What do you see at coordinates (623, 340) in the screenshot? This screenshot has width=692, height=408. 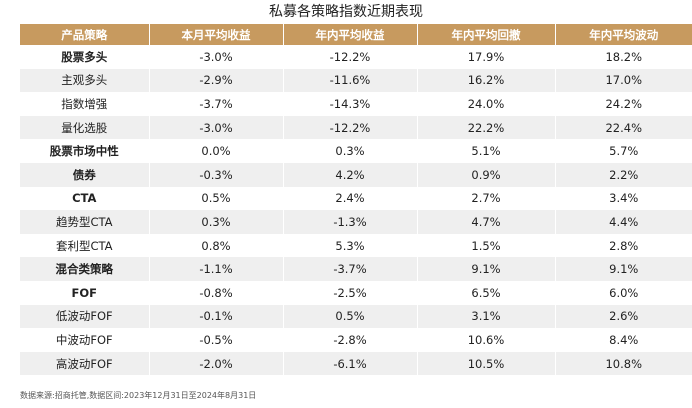 I see `ytd-volatility-cell: 8.4%` at bounding box center [623, 340].